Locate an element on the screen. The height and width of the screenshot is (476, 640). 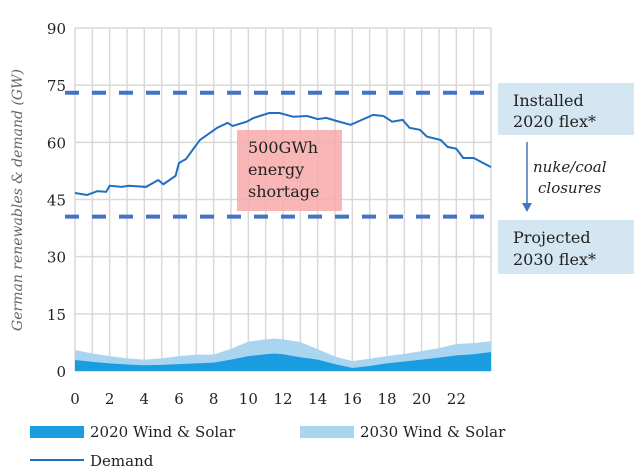
y-ticks: 0 15 30 45 60 75 90 is located at coordinates (56, 200).